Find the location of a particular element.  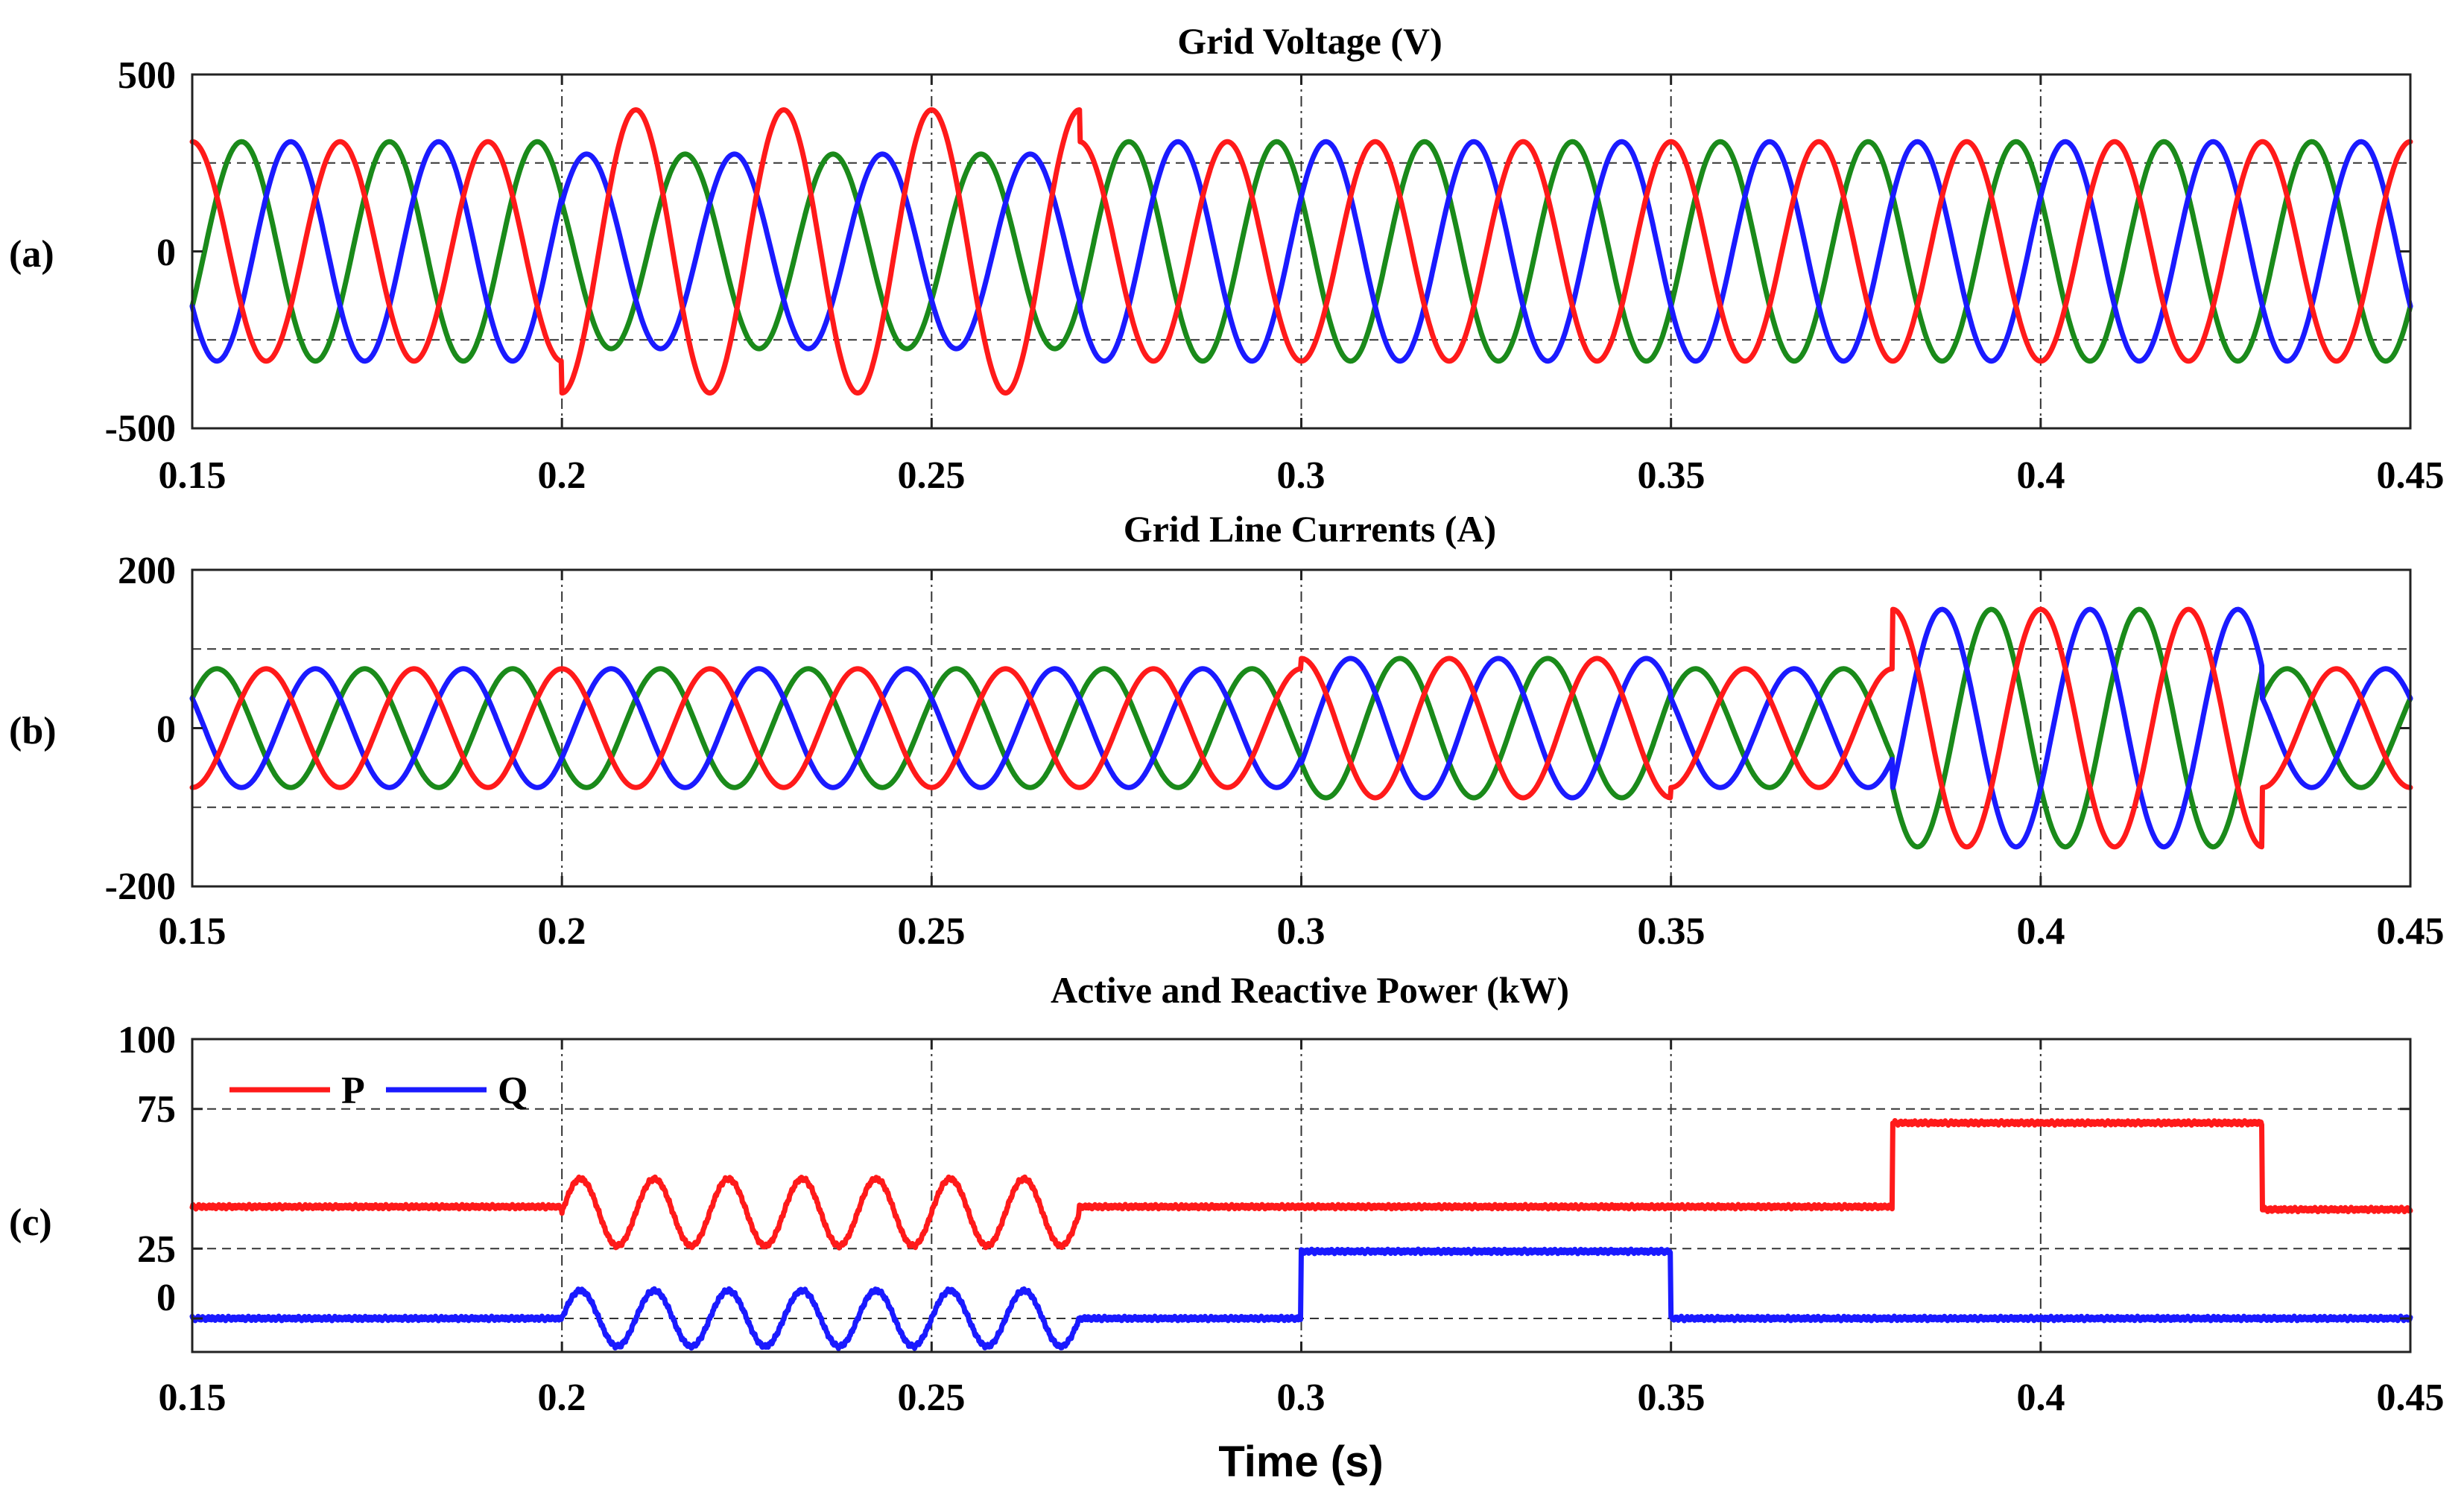

y-tick-labels: 200 0 -200 is located at coordinates (140, 729).